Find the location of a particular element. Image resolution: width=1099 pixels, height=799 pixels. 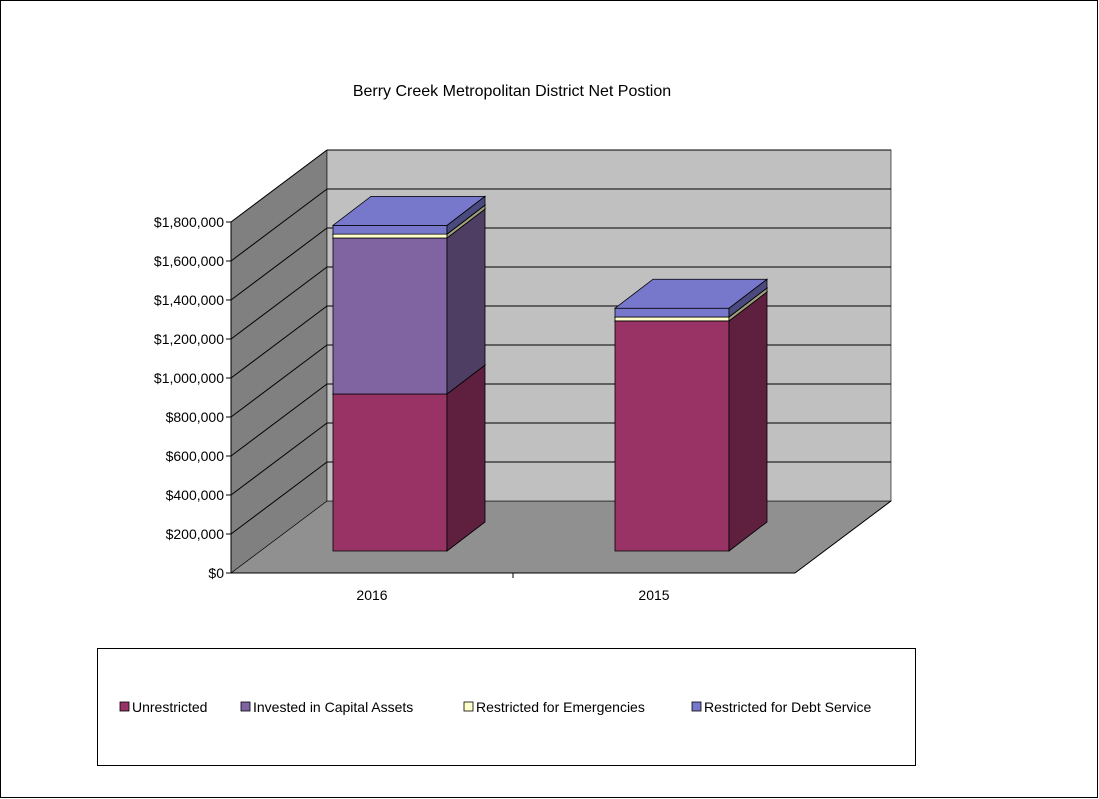

y-tick-label: $1,600,000 is located at coordinates (189, 261).